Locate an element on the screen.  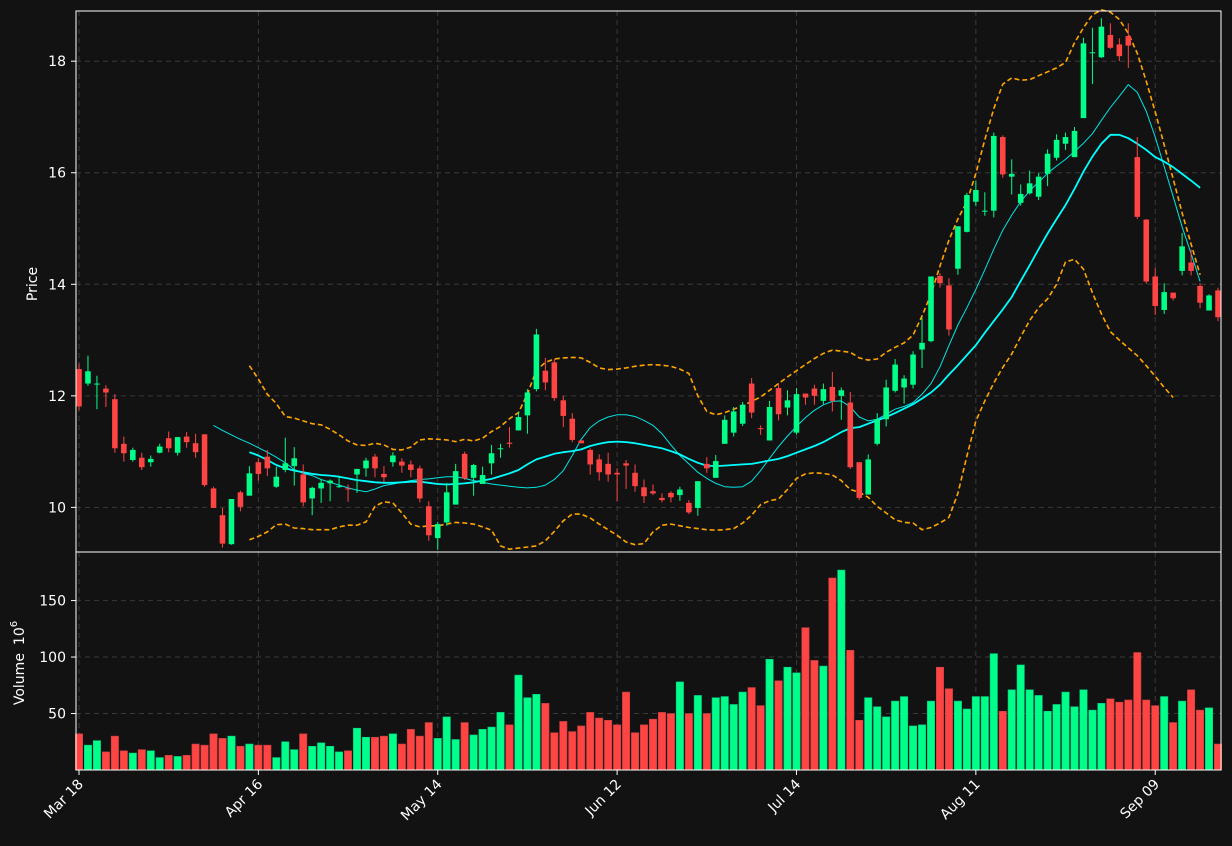
volume-axis-scale-exponent: 6 is located at coordinates (14, 624).